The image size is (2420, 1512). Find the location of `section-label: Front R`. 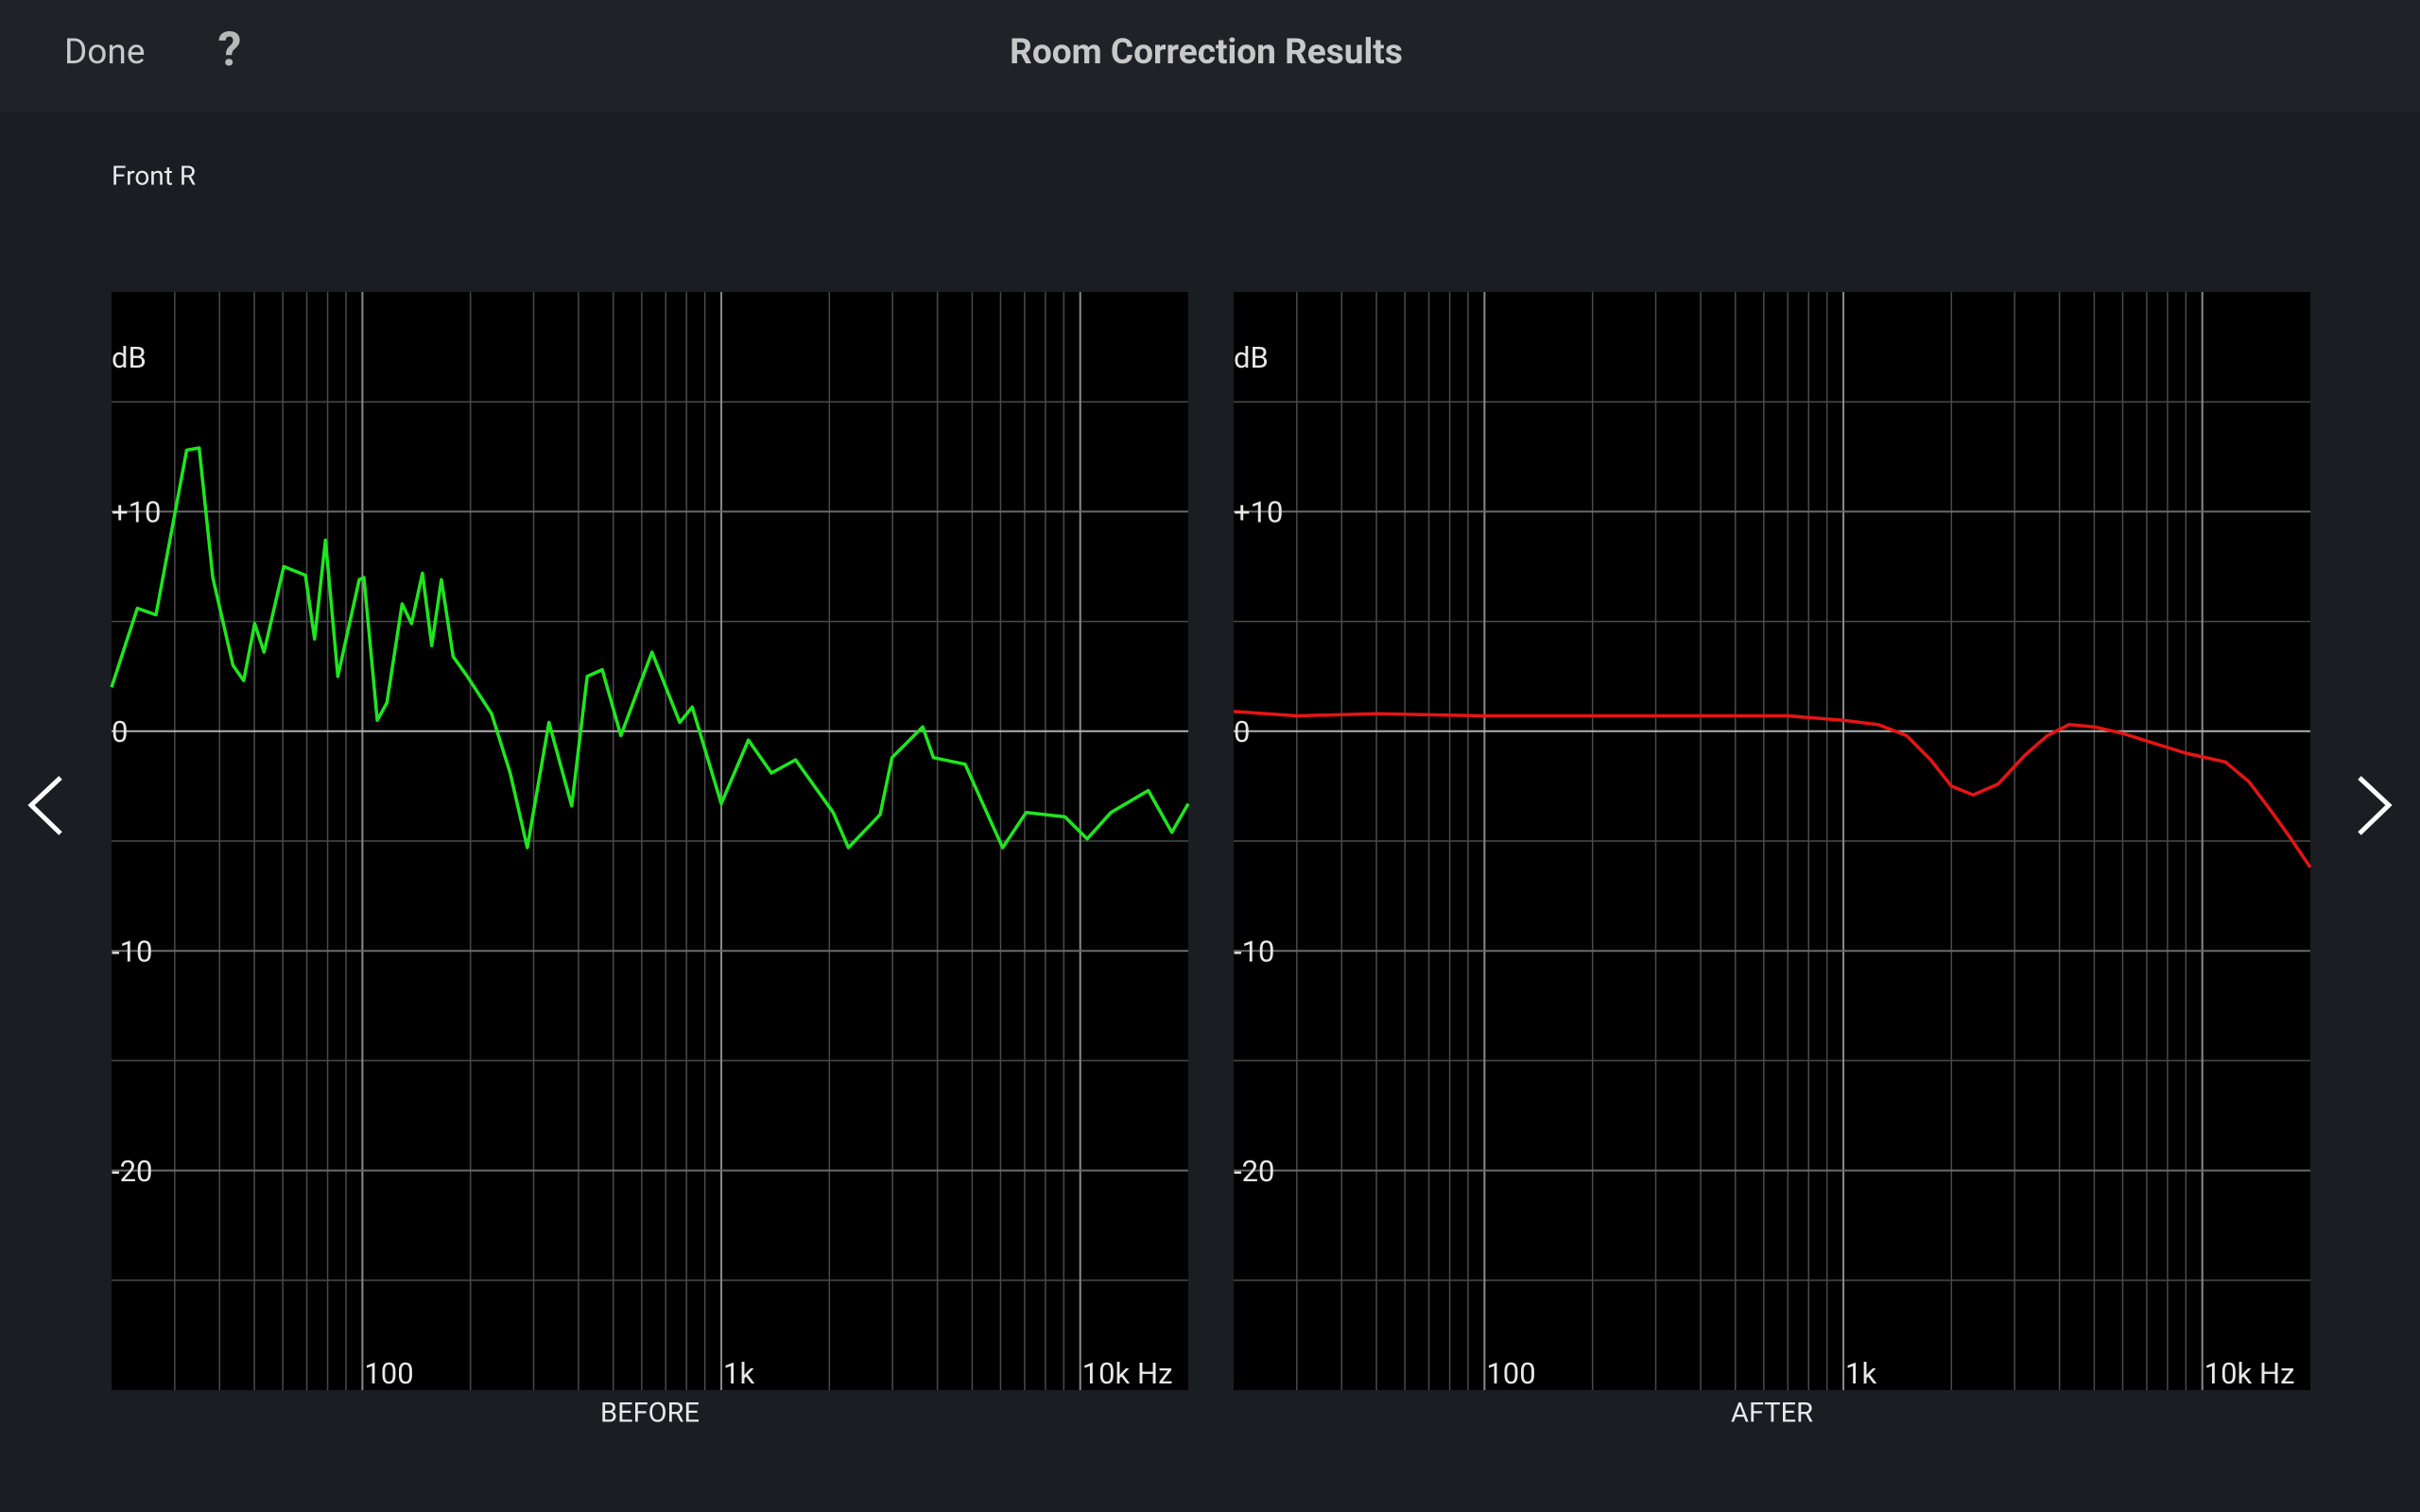

section-label: Front R is located at coordinates (154, 175).